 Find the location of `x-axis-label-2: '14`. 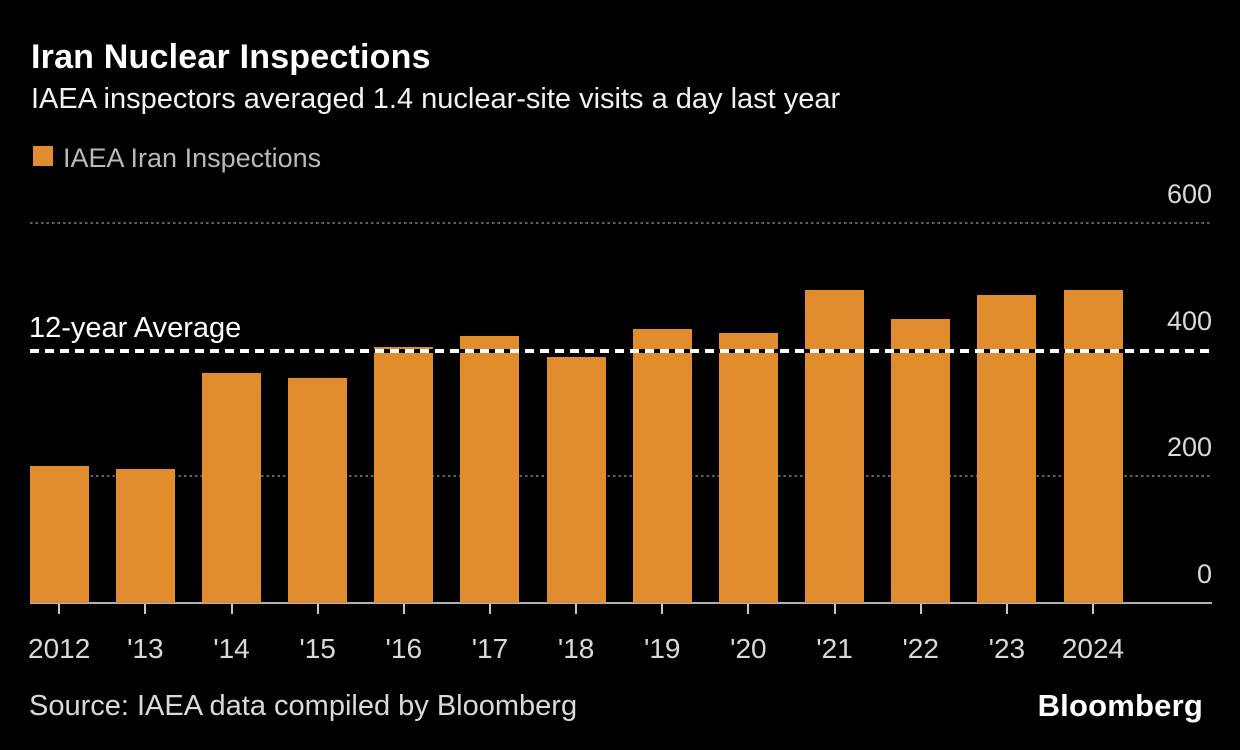

x-axis-label-2: '14 is located at coordinates (231, 648).